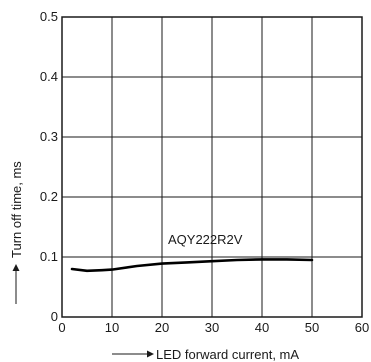 The width and height of the screenshot is (371, 362). I want to click on x-tick-label: 10, so click(112, 327).